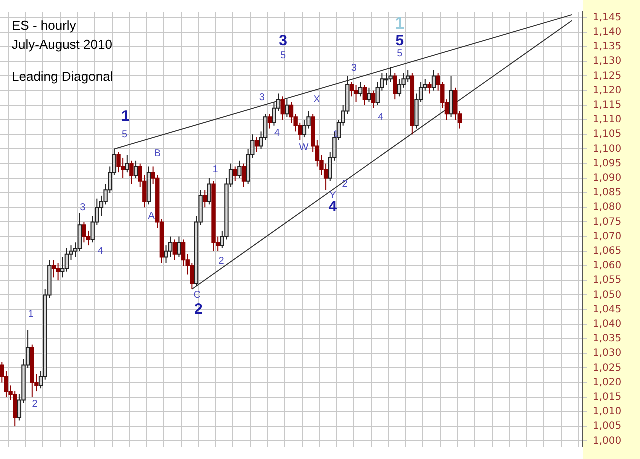 This screenshot has width=640, height=459. I want to click on annotation: W, so click(304, 148).